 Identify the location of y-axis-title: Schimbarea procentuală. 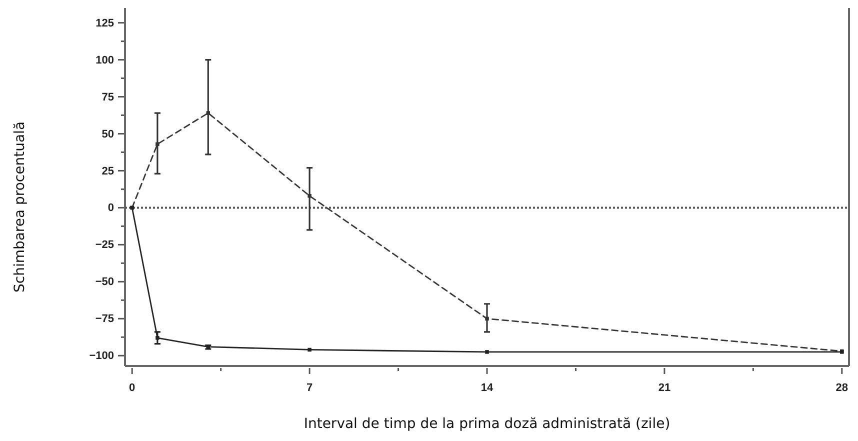
(20, 207).